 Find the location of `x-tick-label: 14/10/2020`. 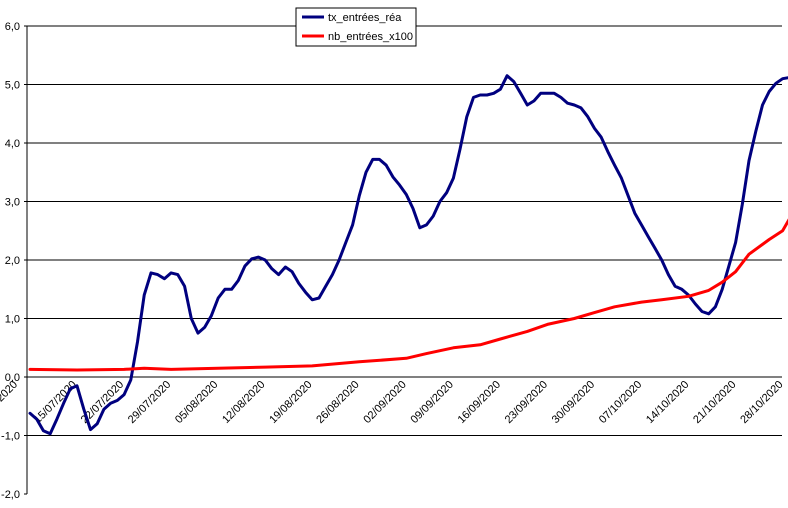

x-tick-label: 14/10/2020 is located at coordinates (667, 402).